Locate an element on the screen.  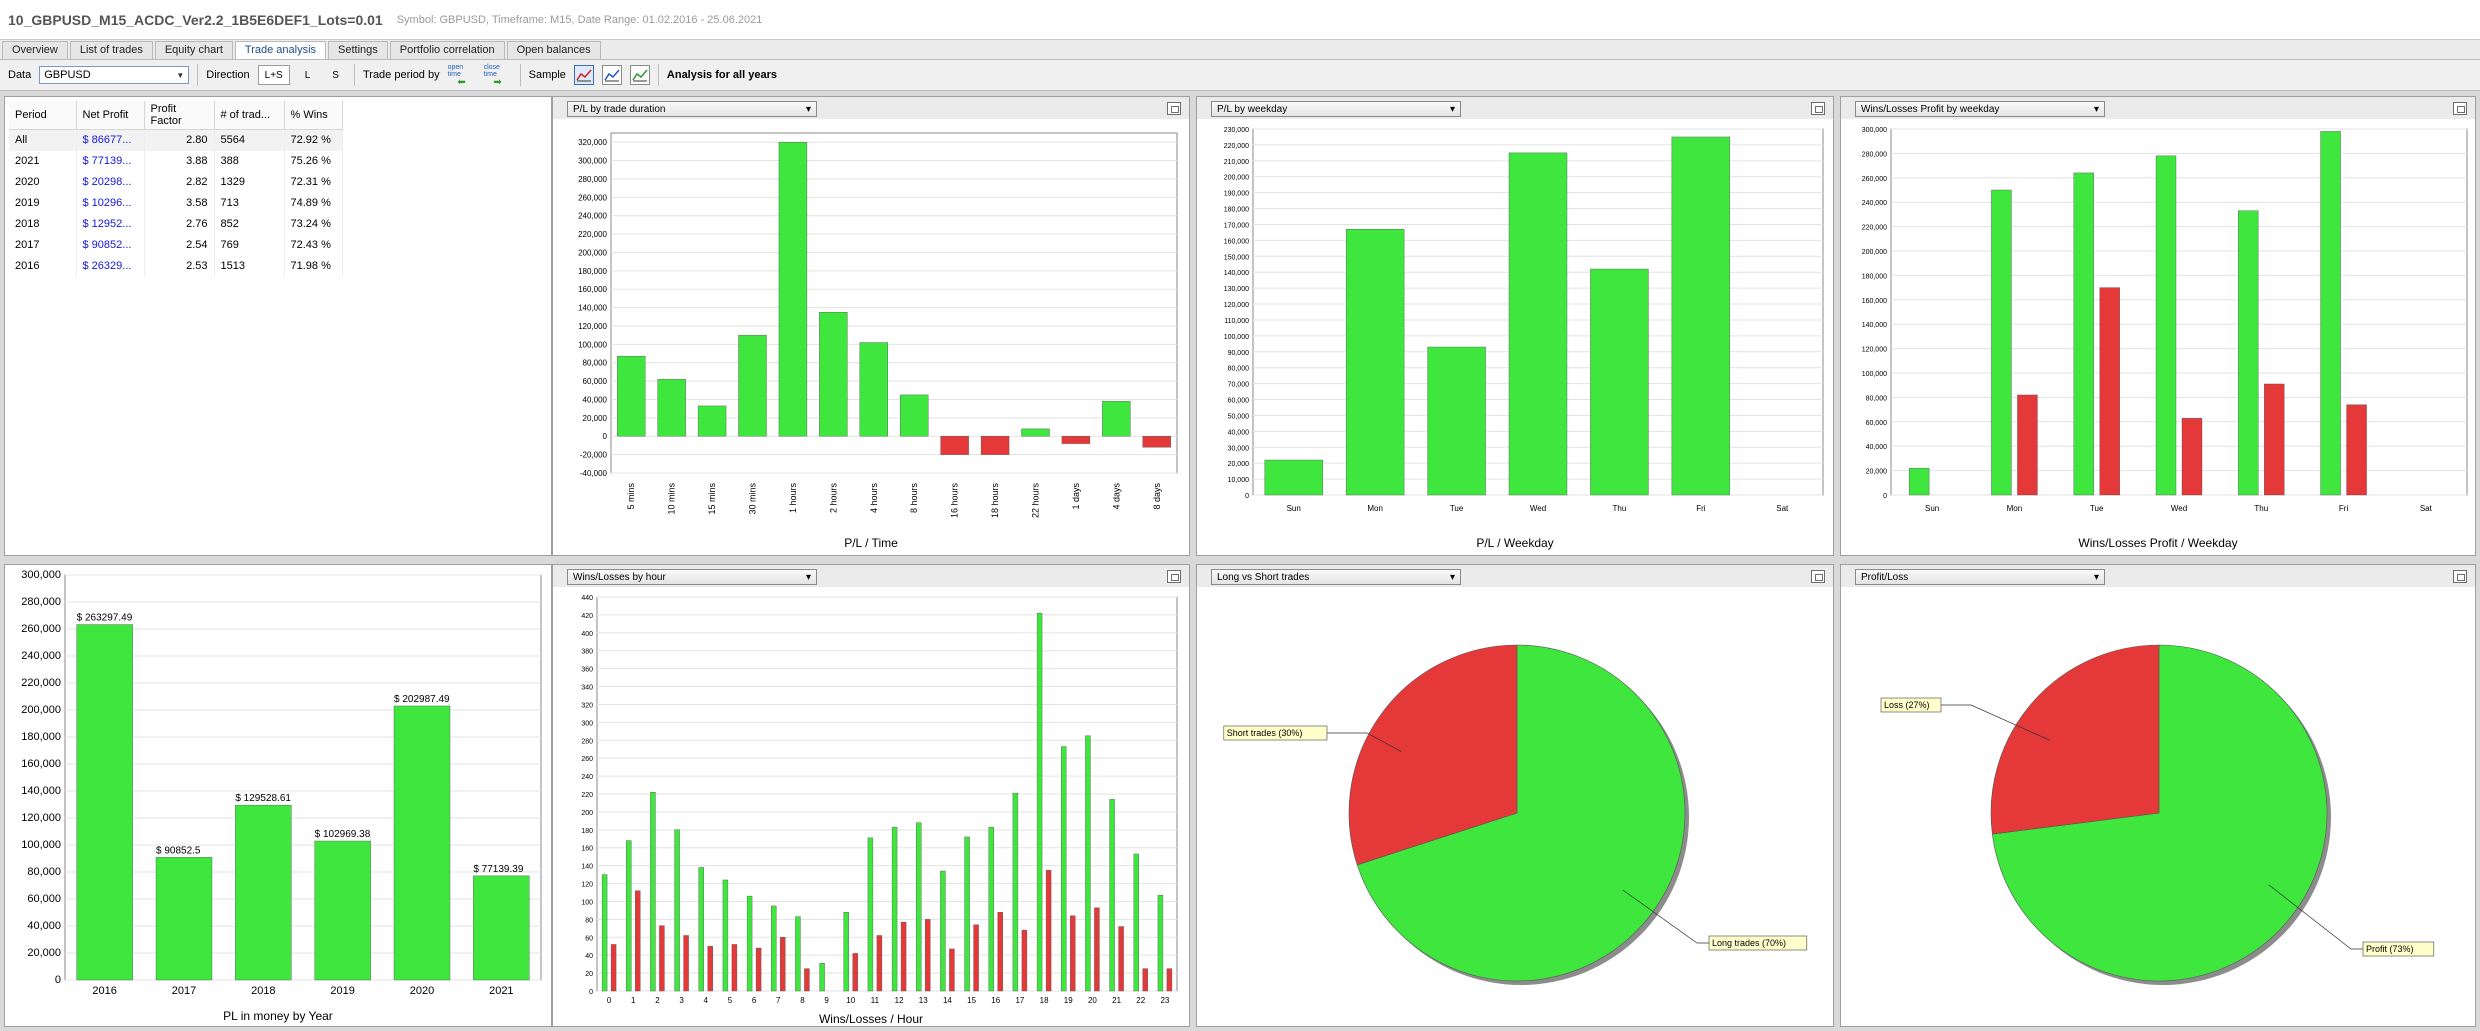
profit-factor-cell: 3.58 is located at coordinates (179, 203).